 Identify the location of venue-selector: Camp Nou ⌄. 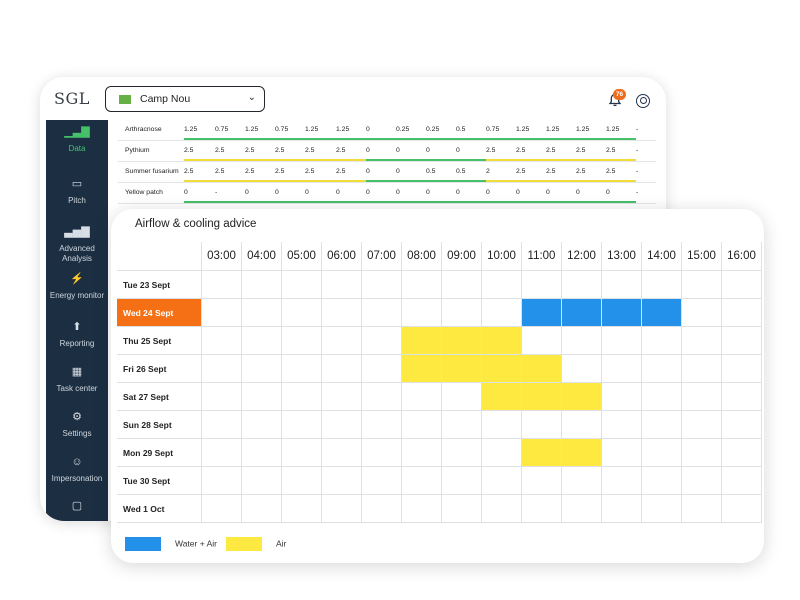
(185, 99).